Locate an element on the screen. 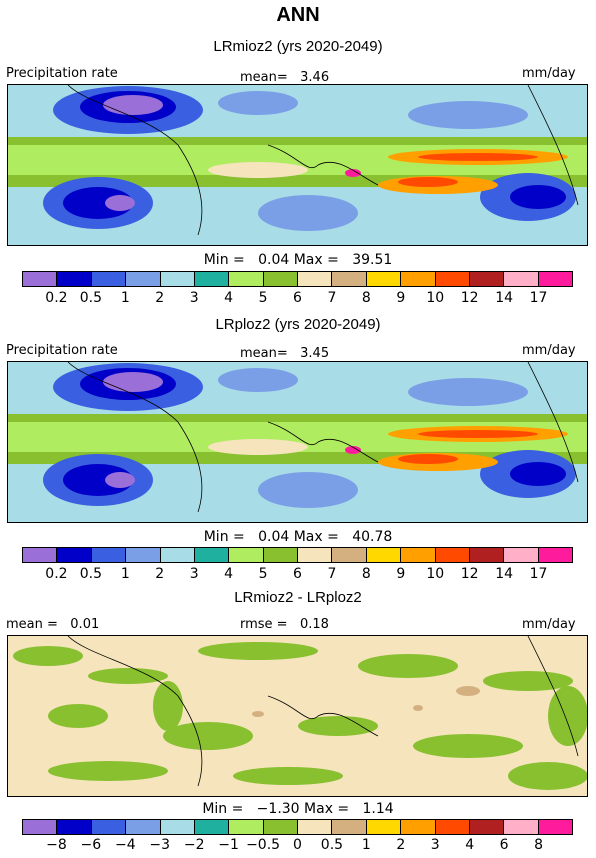 This screenshot has width=596, height=858. panel-3-units-label: mm/day is located at coordinates (549, 624).